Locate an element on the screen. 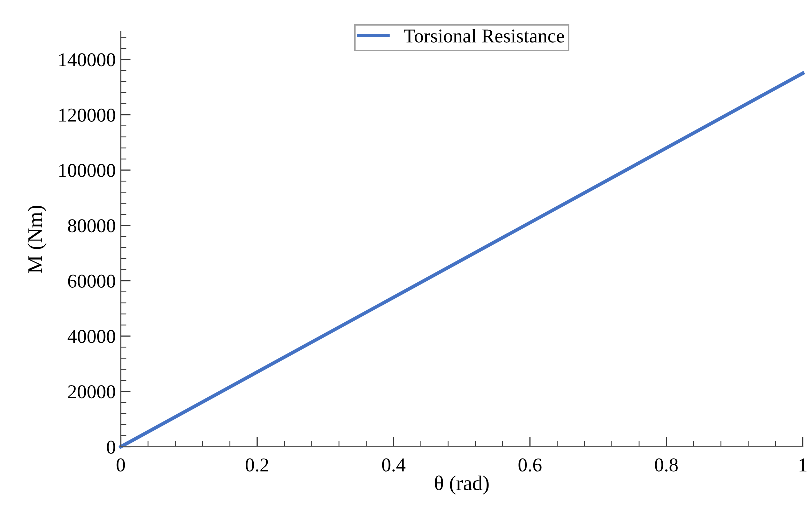 This screenshot has height=512, width=808. y-tick-label: 0 is located at coordinates (111, 447).